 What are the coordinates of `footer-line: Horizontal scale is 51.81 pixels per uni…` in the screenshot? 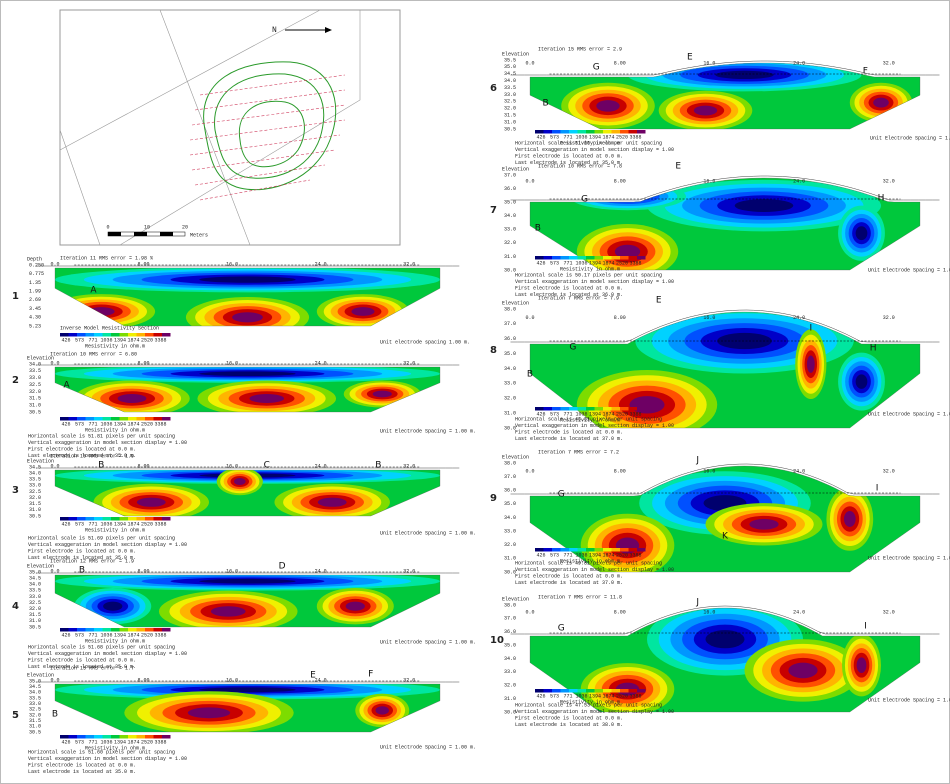 It's located at (101, 436).